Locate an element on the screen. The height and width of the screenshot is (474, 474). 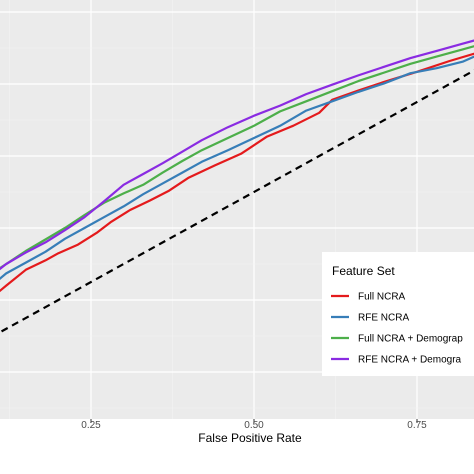
legend-box is located at coordinates (398, 314).